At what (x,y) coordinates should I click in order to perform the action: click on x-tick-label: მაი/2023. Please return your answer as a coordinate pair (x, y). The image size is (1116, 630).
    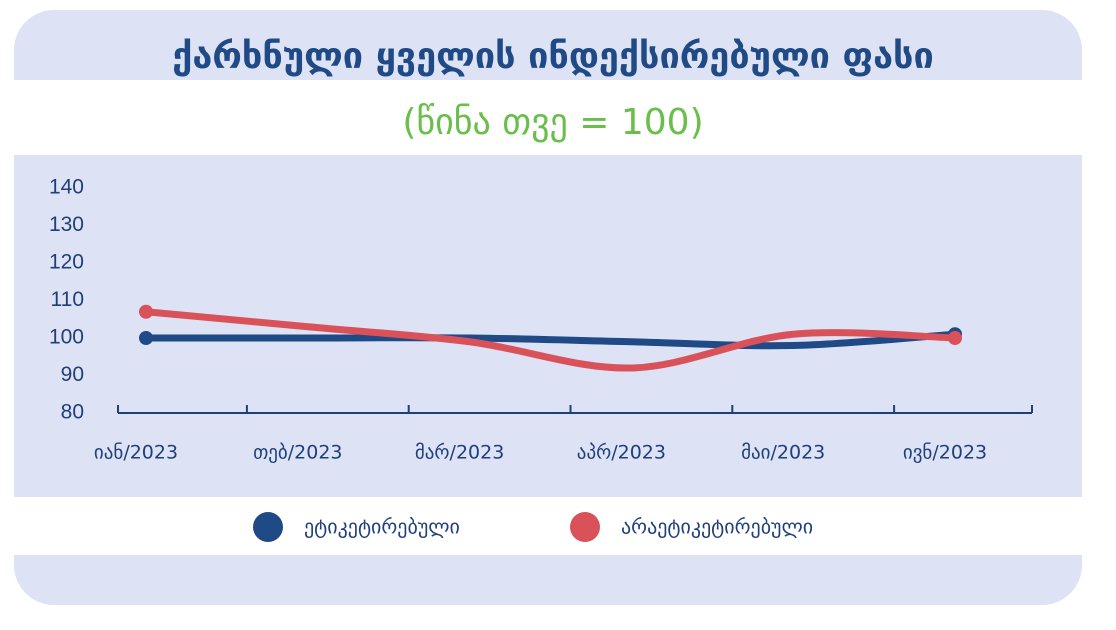
    Looking at the image, I should click on (783, 453).